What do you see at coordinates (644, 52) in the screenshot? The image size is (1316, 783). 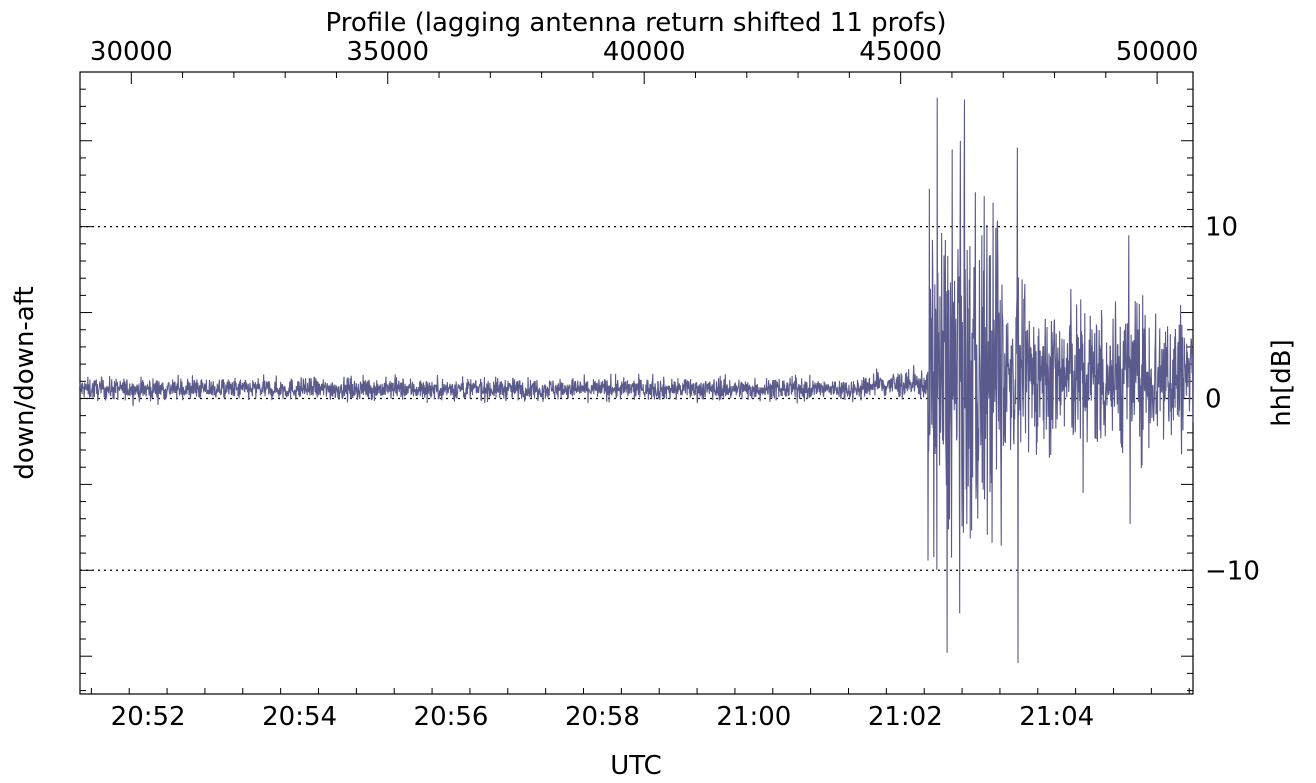 I see `x-profile-tick-label: 40000` at bounding box center [644, 52].